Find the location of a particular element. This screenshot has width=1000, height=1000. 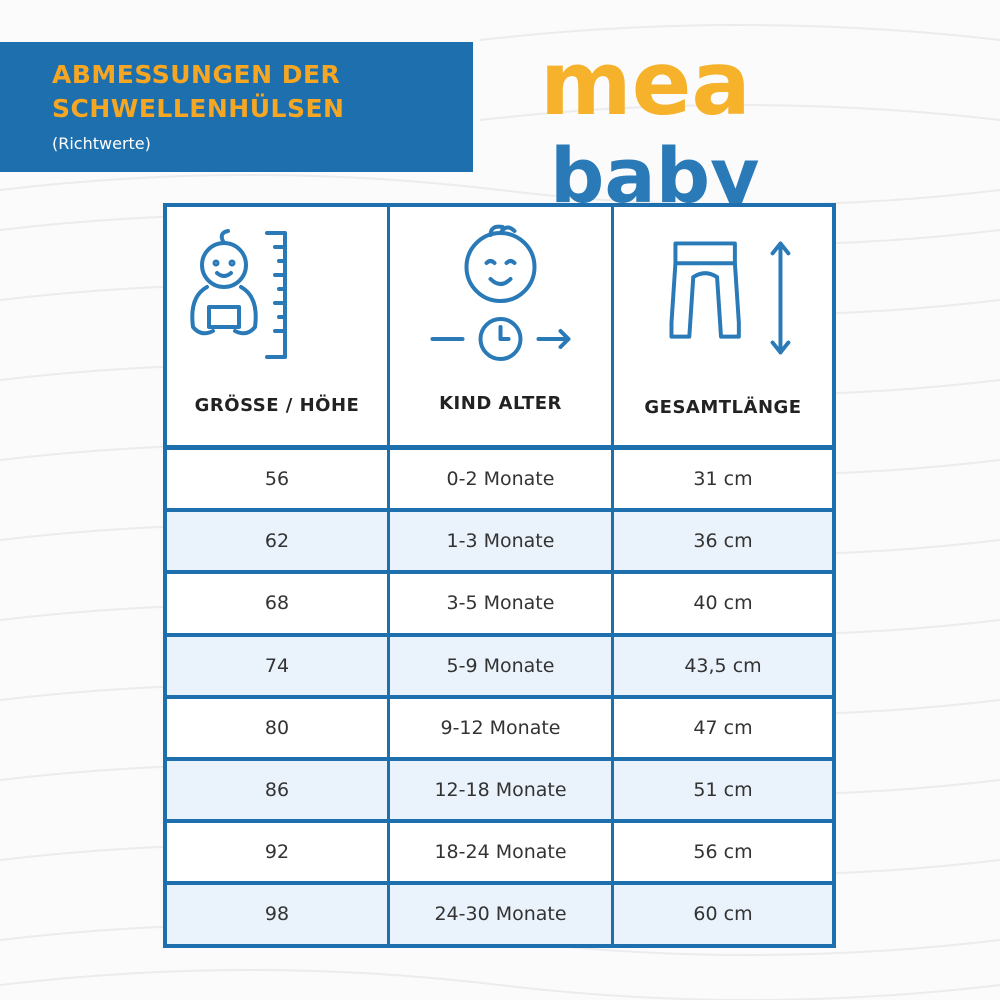

table-cell: 24-30 Monate is located at coordinates (500, 914).